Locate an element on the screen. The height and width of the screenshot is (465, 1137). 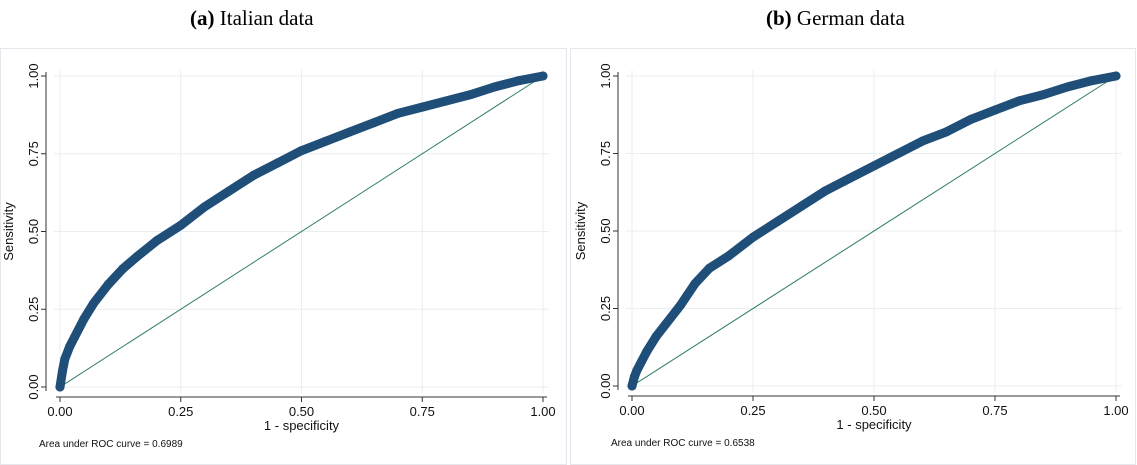
panel-b-title: (b) German data is located at coordinates (835, 18).